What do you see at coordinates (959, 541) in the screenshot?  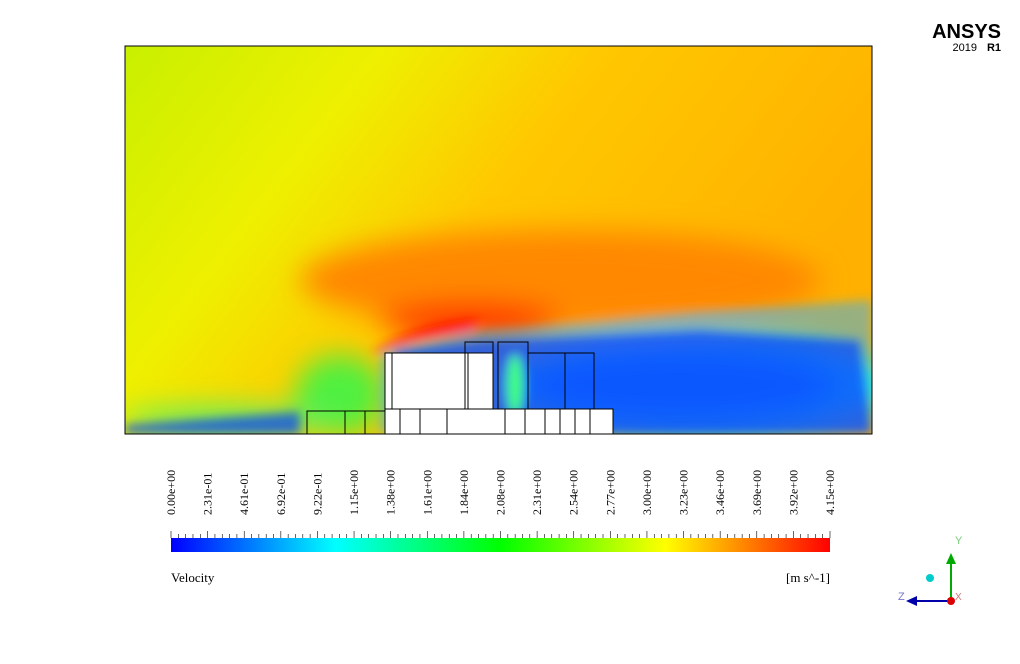 I see `axis-y: Y` at bounding box center [959, 541].